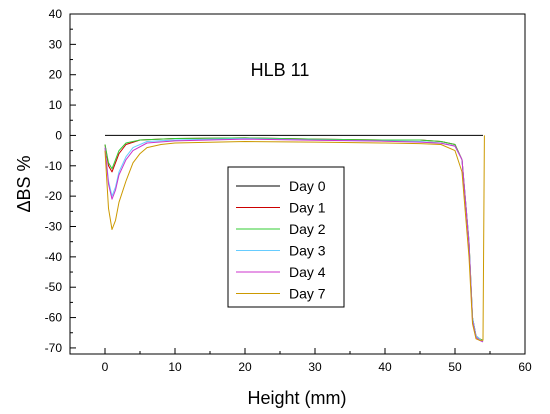  Describe the element at coordinates (56, 44) in the screenshot. I see `y-tick-label: 30` at that location.